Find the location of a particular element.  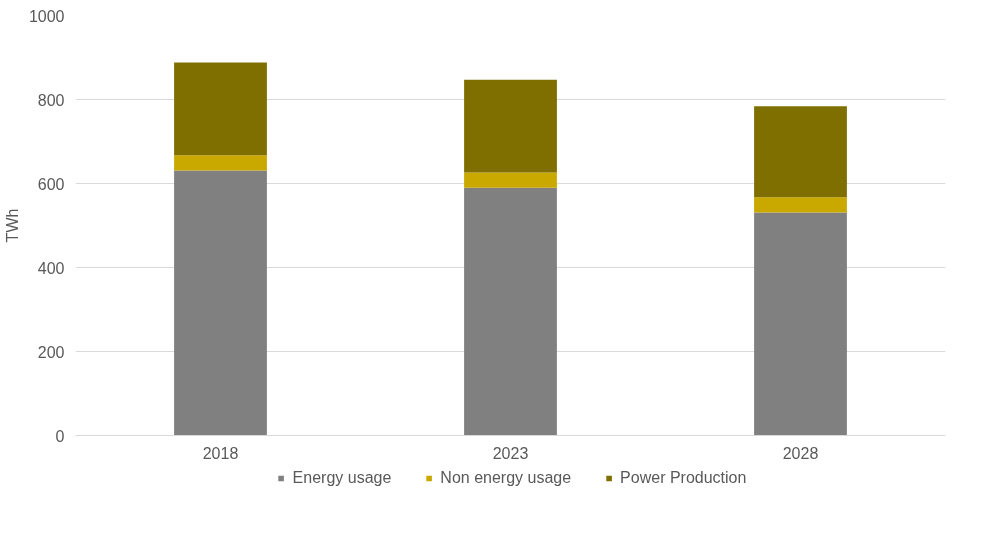

legend-label: Energy usage is located at coordinates (342, 478).